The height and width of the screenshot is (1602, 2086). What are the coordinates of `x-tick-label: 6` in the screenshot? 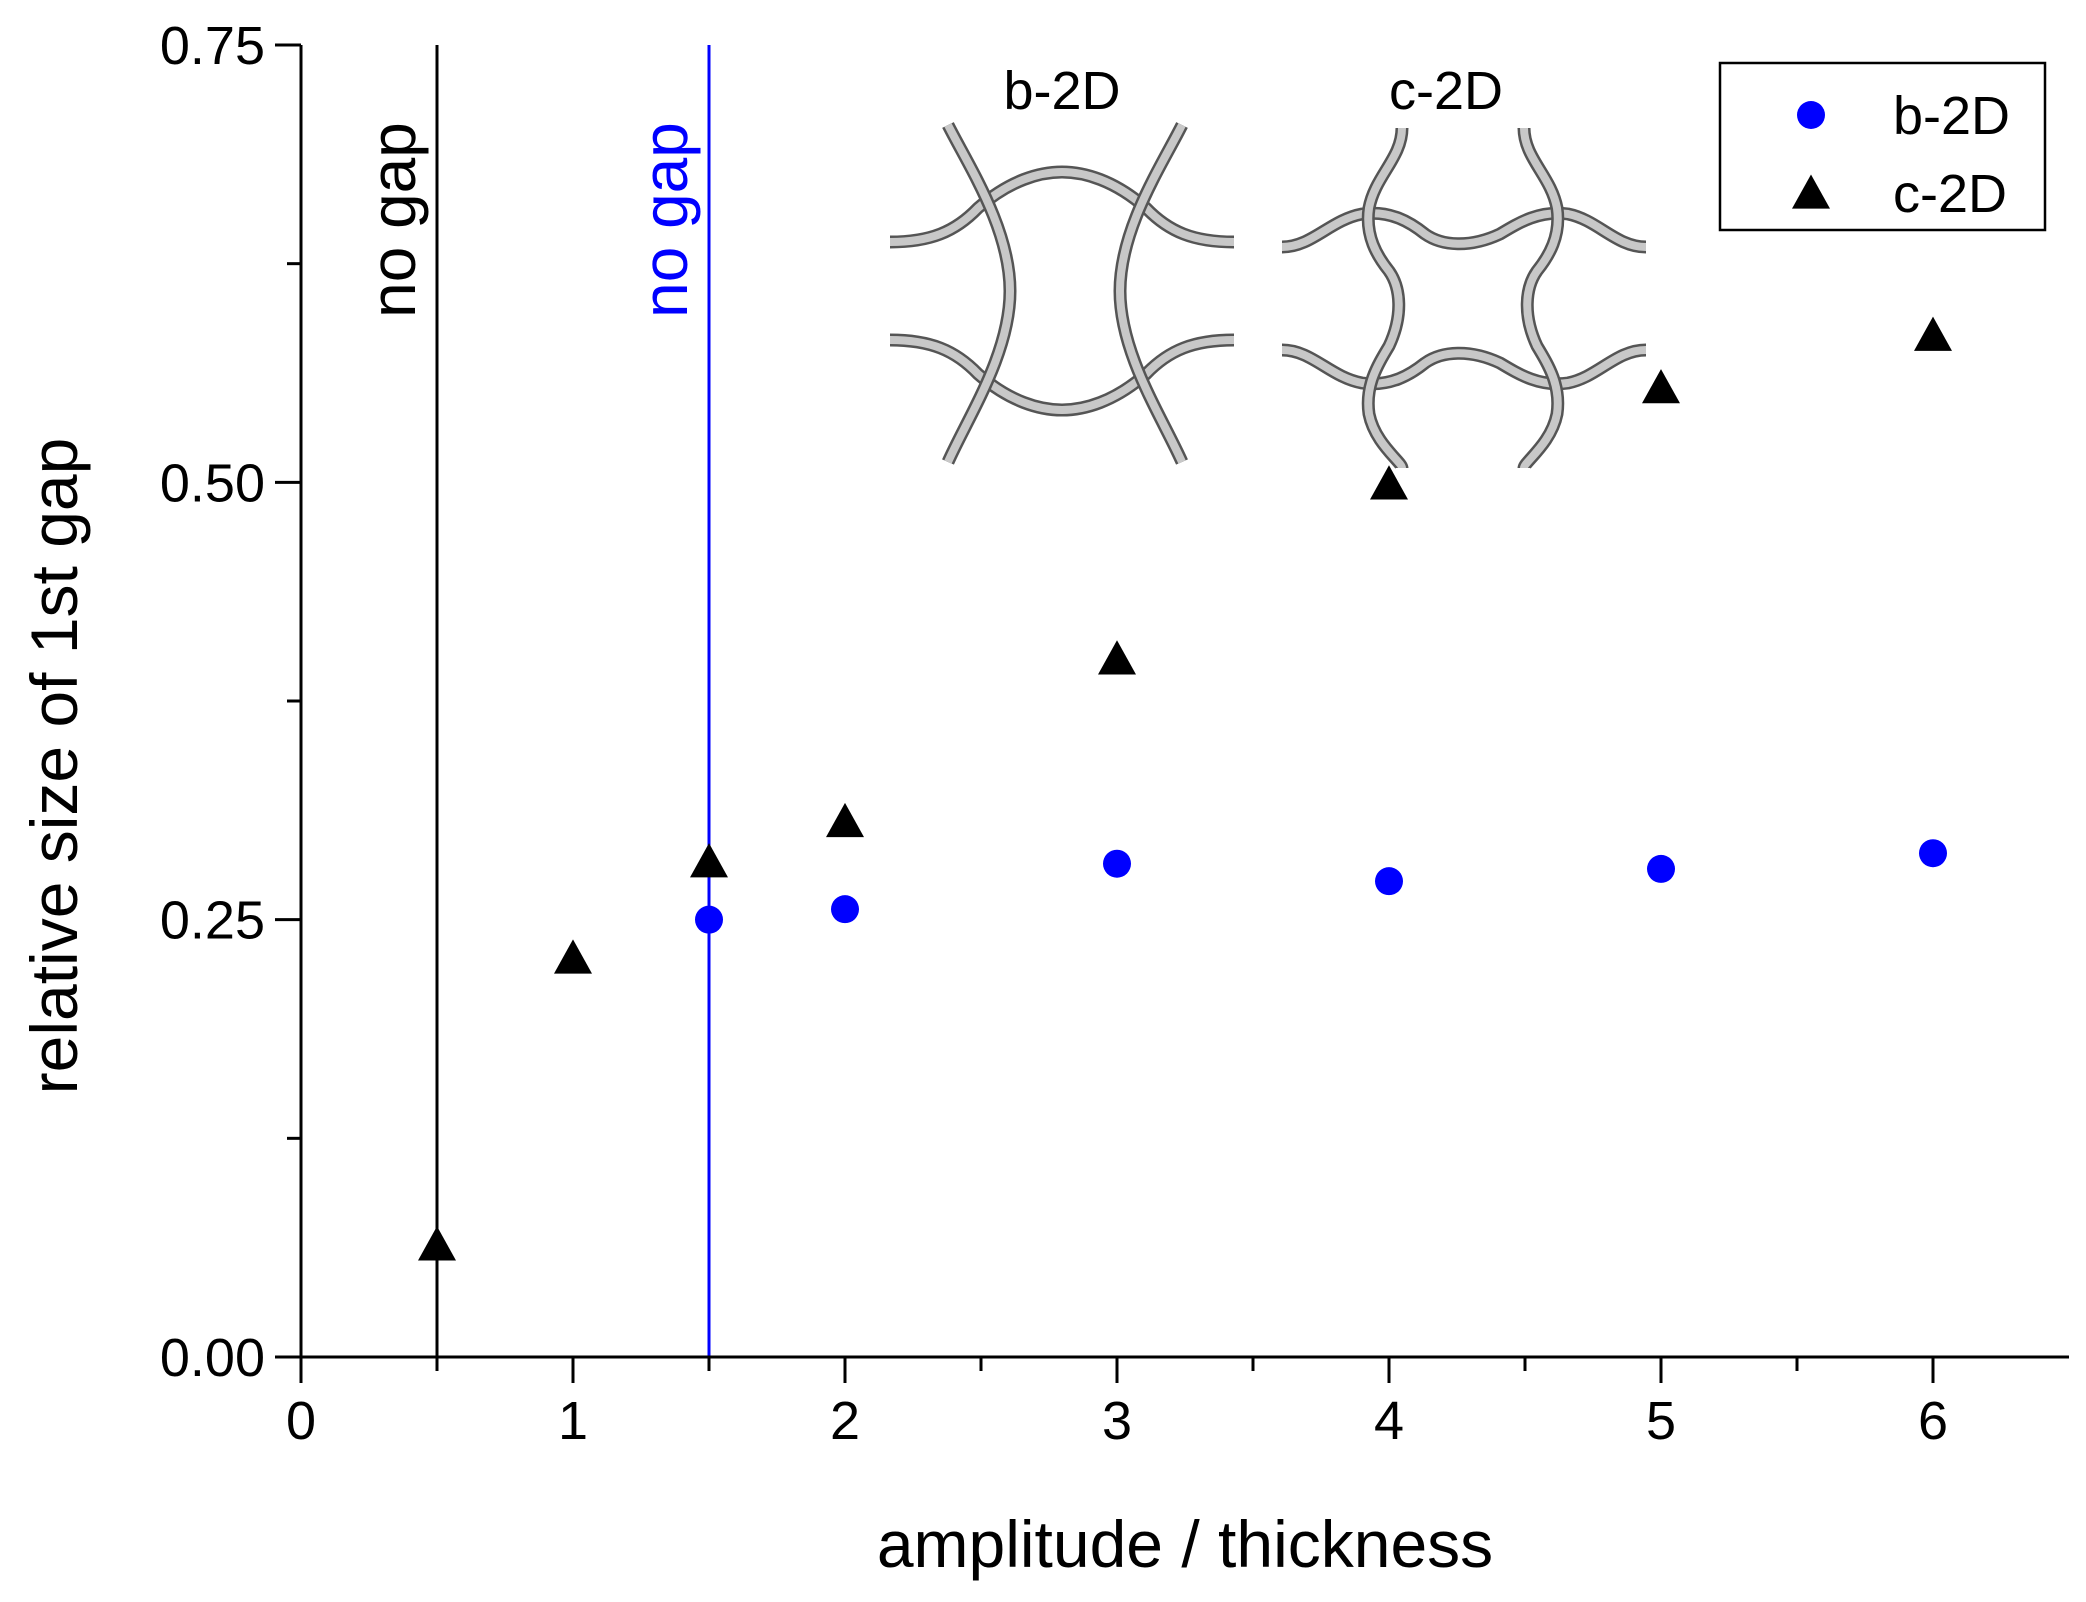 It's located at (1933, 1421).